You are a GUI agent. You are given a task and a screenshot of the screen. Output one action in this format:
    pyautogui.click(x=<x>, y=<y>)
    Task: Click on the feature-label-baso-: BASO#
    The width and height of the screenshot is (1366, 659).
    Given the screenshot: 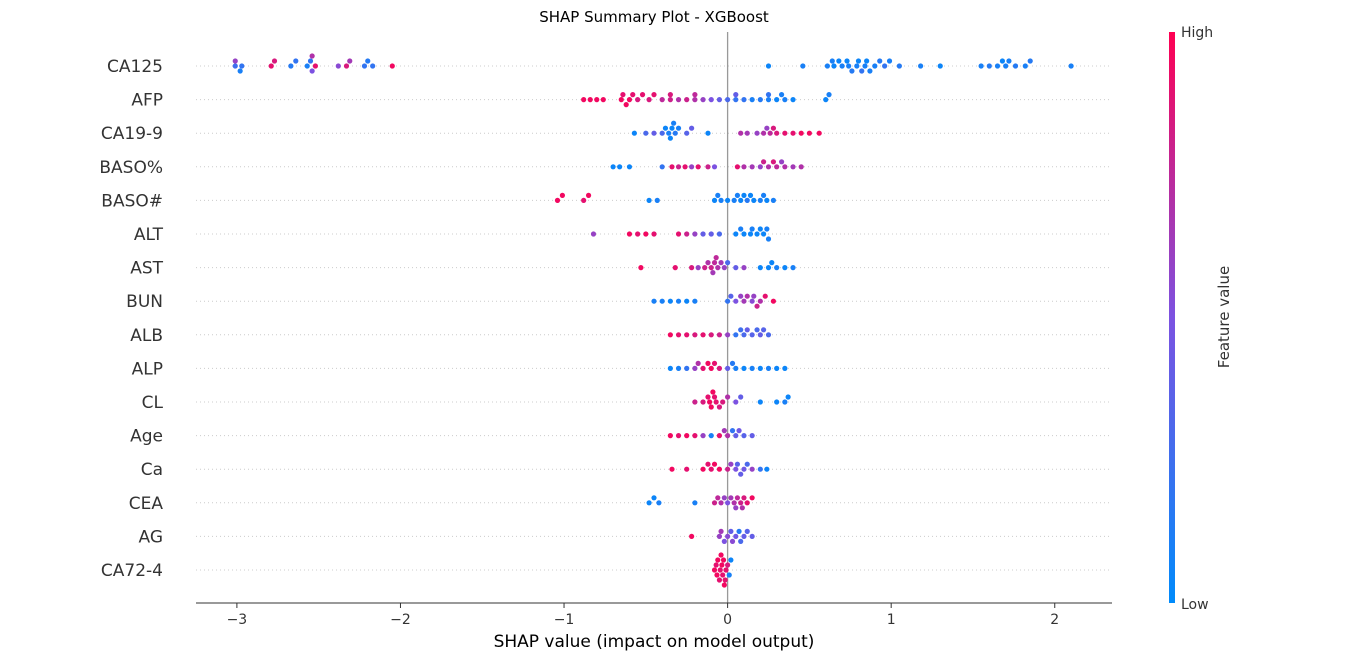 What is the action you would take?
    pyautogui.click(x=132, y=201)
    